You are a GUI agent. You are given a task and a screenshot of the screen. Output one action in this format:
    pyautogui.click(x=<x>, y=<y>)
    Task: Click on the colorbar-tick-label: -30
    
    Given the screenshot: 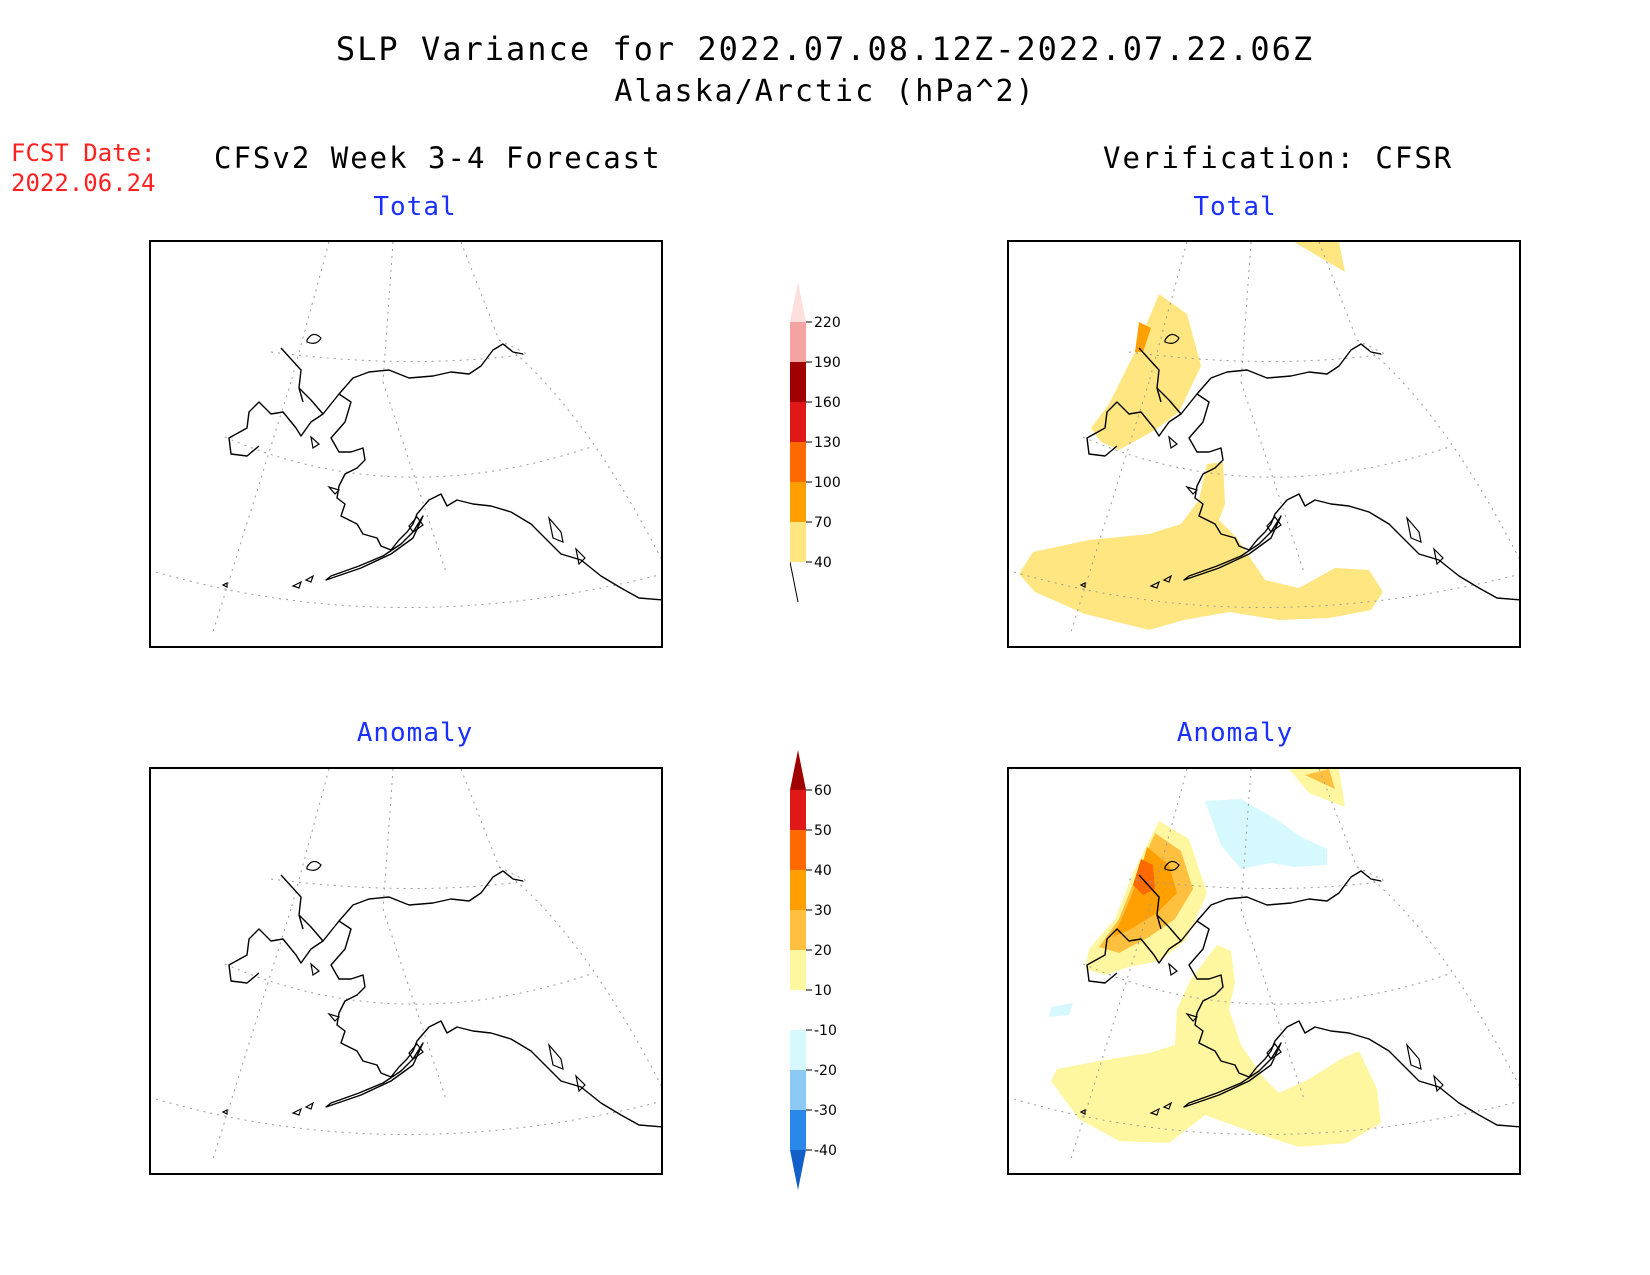 What is the action you would take?
    pyautogui.click(x=825, y=1111)
    